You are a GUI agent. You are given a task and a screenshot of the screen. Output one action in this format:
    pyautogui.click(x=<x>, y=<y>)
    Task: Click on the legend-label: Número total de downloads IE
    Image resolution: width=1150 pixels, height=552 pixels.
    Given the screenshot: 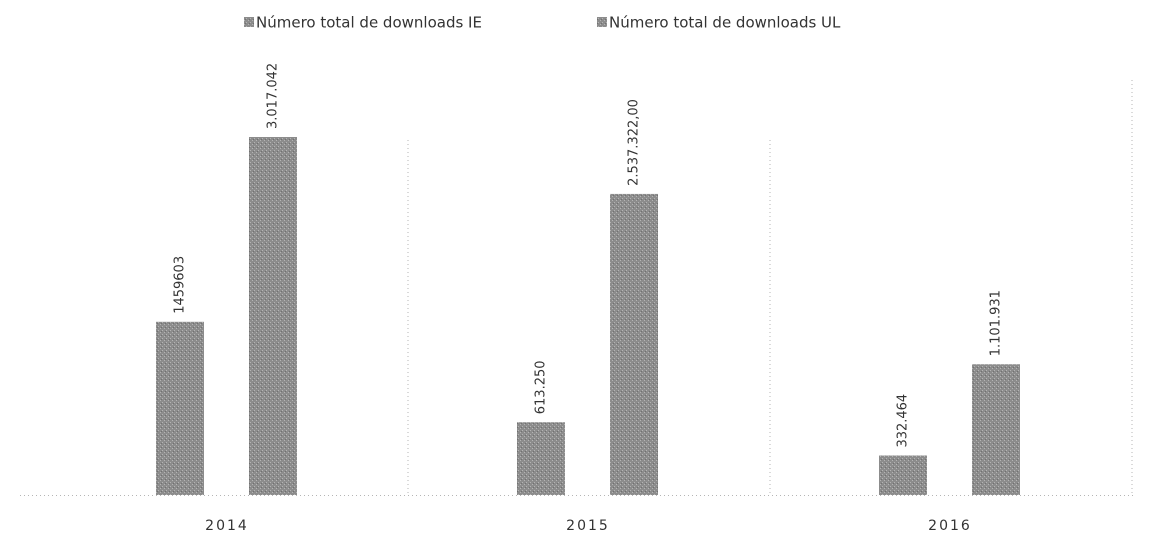 What is the action you would take?
    pyautogui.click(x=369, y=23)
    